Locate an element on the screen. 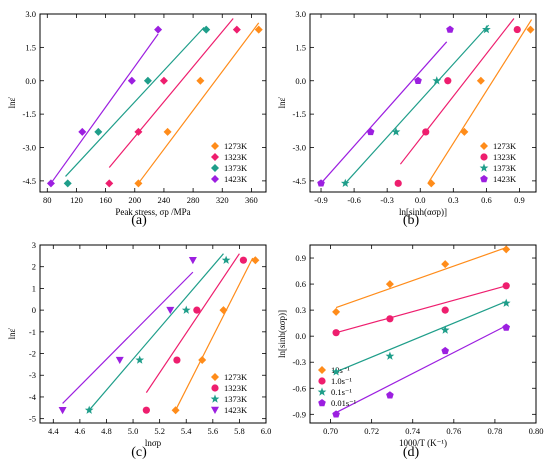 This screenshot has width=550, height=468. x-tick-label: 0.0 is located at coordinates (420, 200).